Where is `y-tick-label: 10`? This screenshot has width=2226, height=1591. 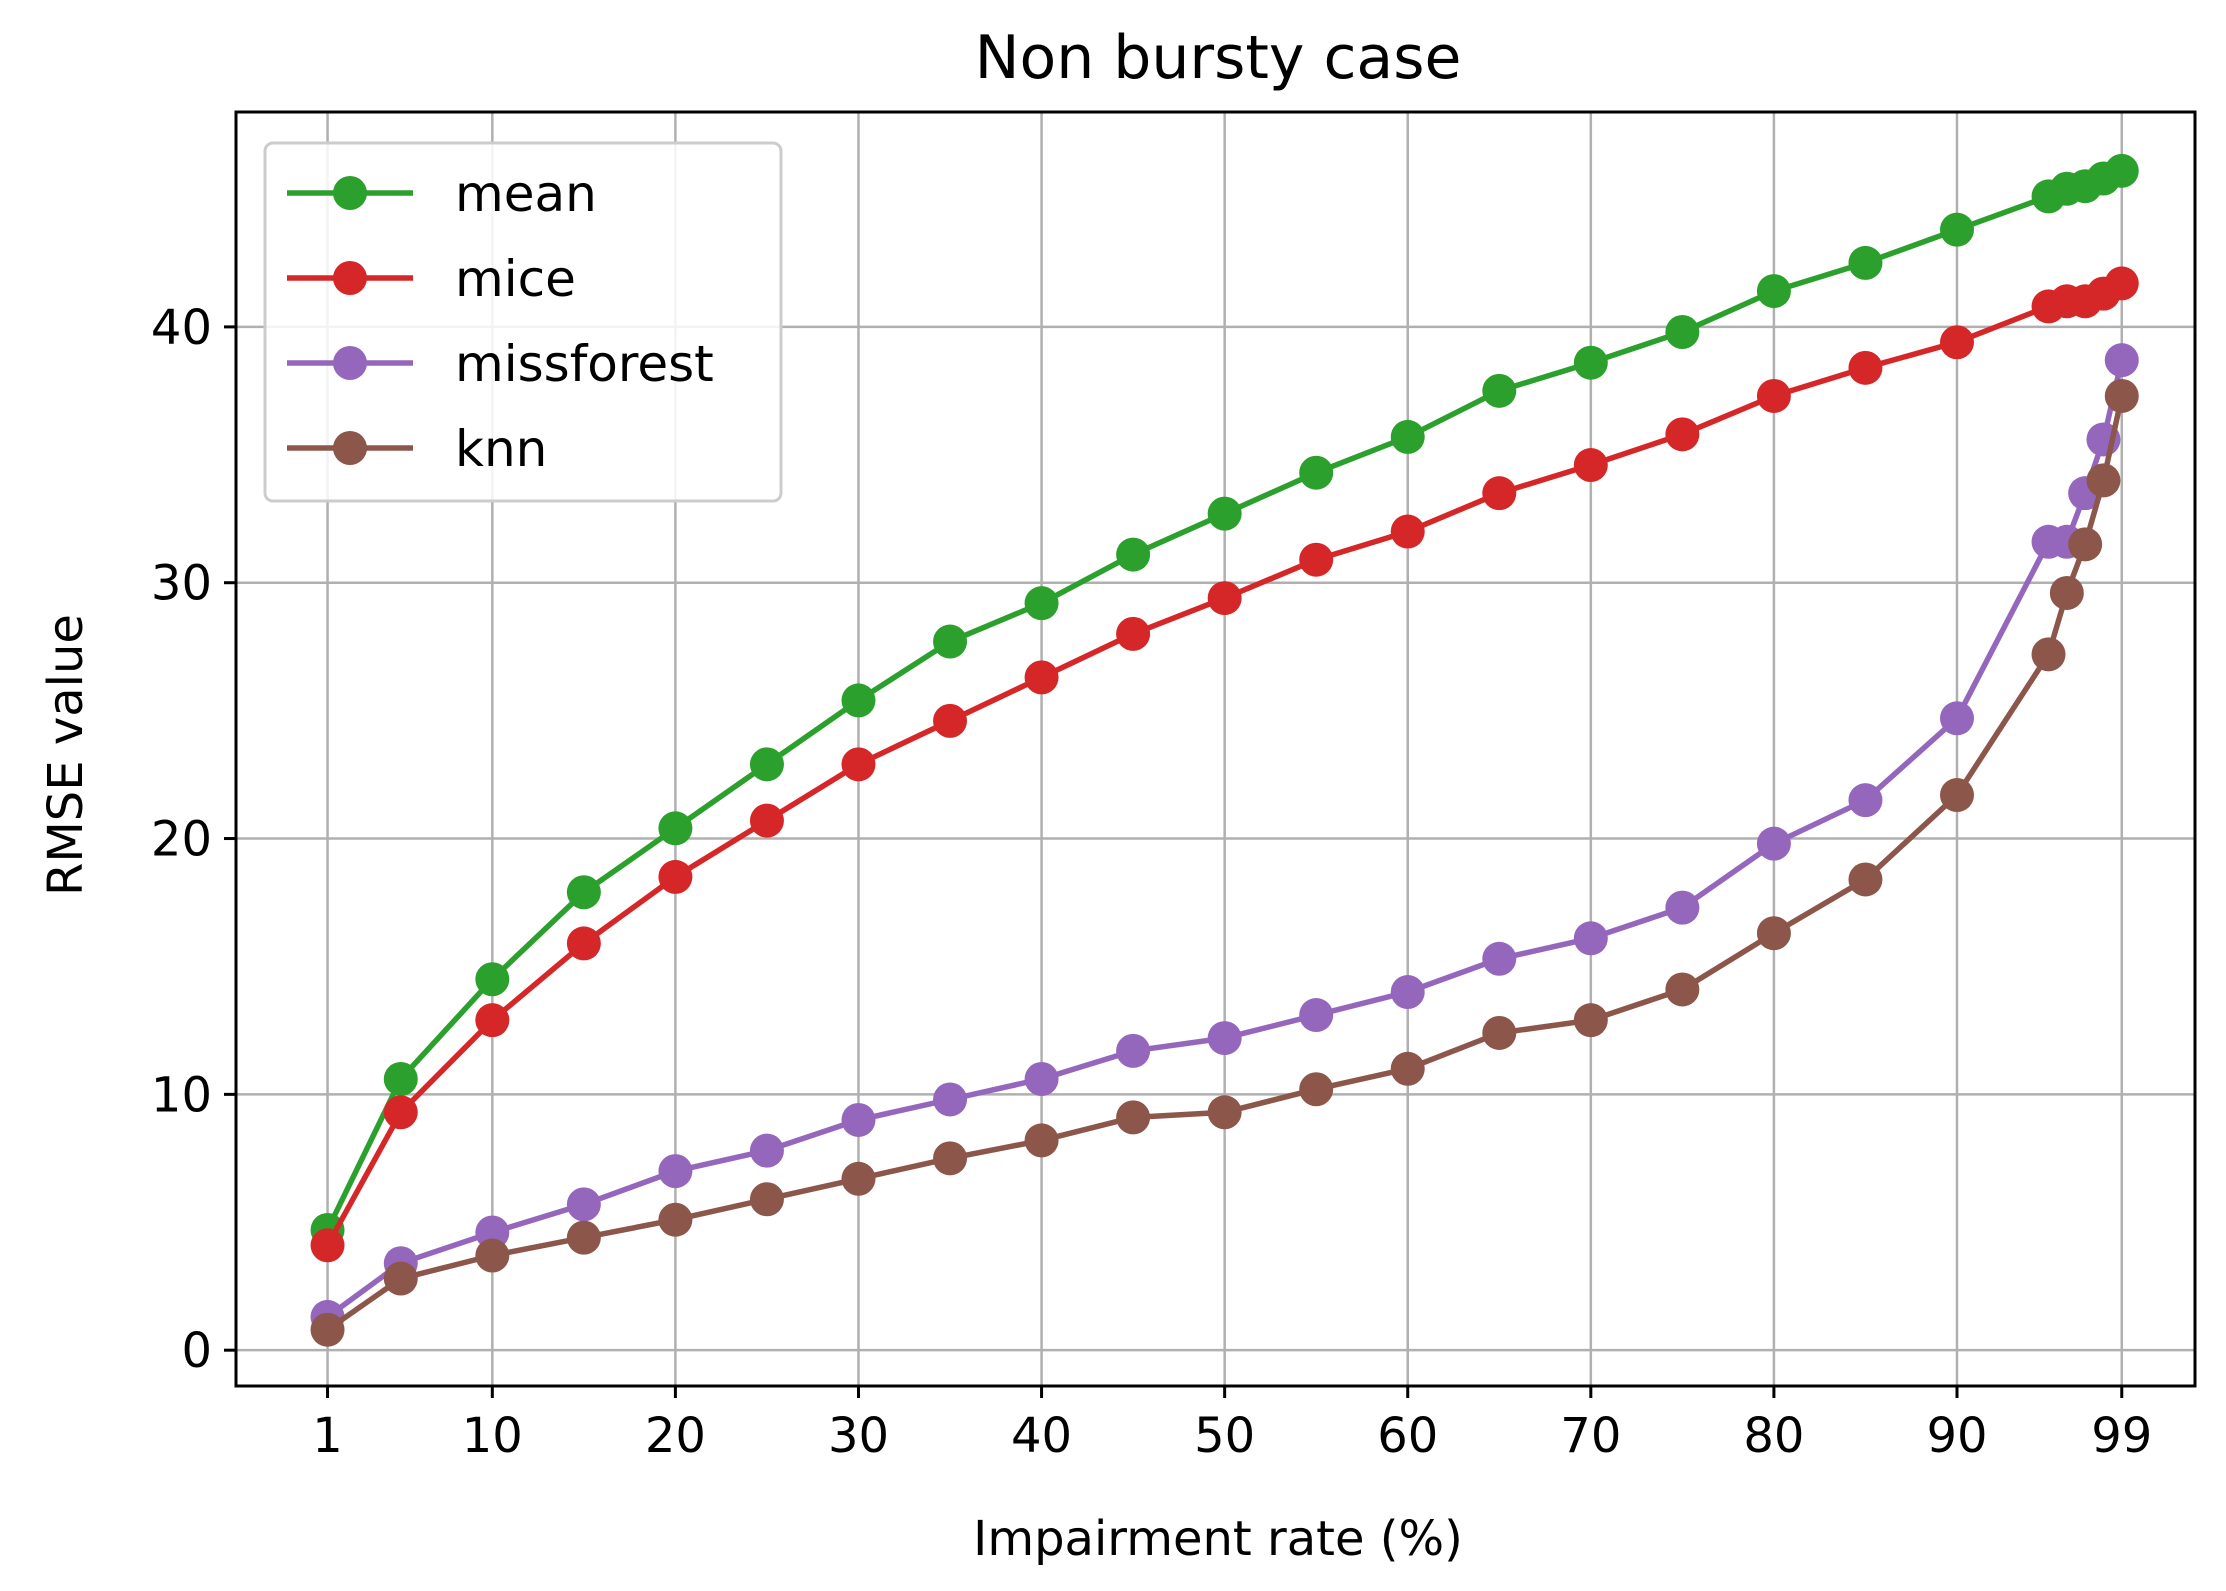
y-tick-label: 10 is located at coordinates (181, 1095).